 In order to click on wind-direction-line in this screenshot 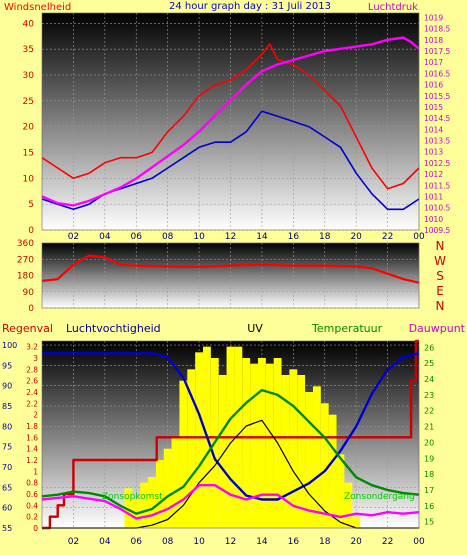, I will do `click(230, 269)`.